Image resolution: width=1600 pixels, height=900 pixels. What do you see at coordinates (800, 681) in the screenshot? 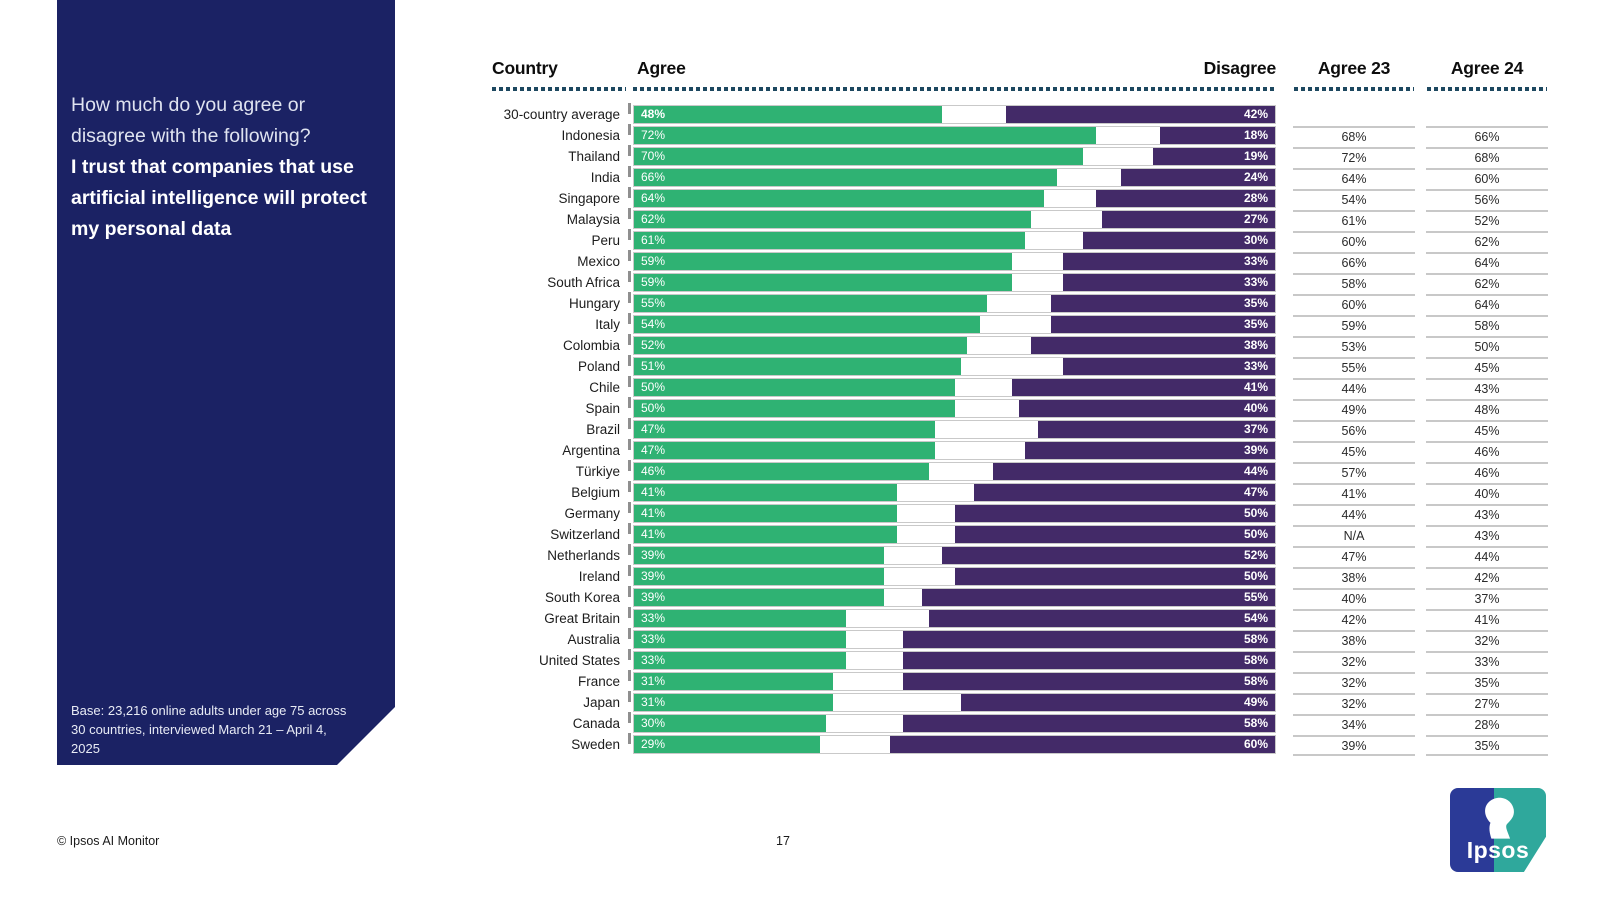
I see `table-row: France 31% 58% 32% 35%` at bounding box center [800, 681].